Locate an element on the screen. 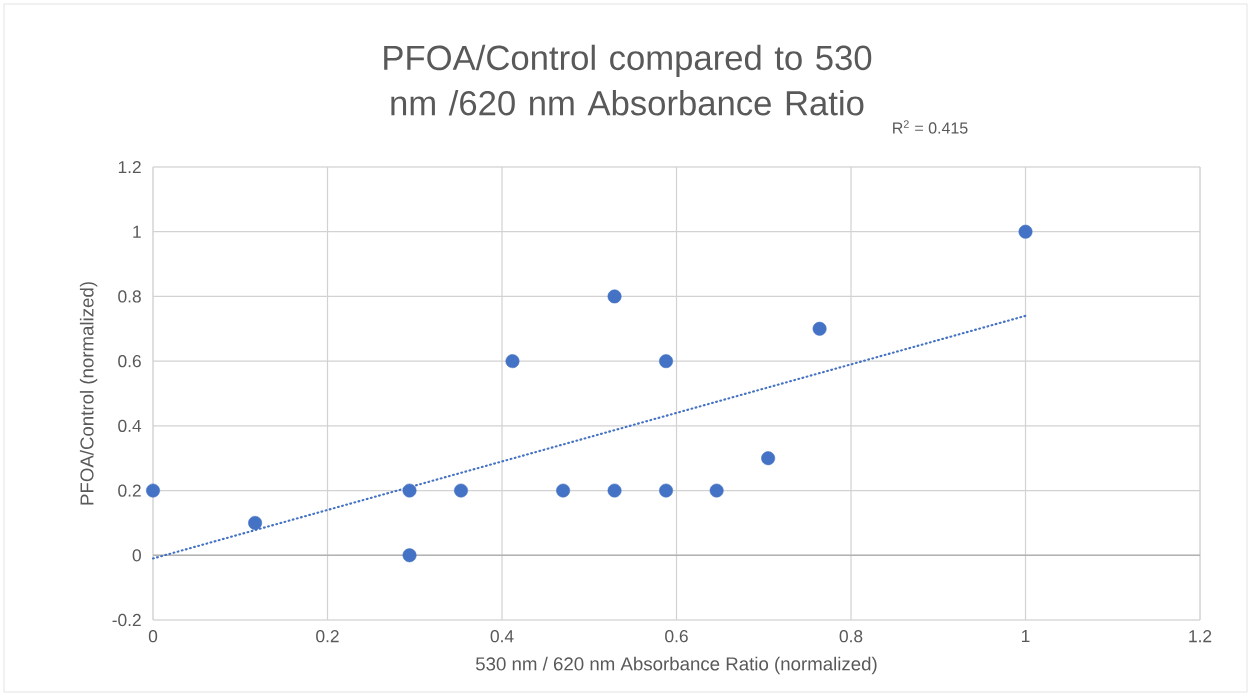 This screenshot has height=696, width=1251. chart-title: PFOA/Control compared to 530 nm /620 nm Absorbance Ratio is located at coordinates (628, 80).